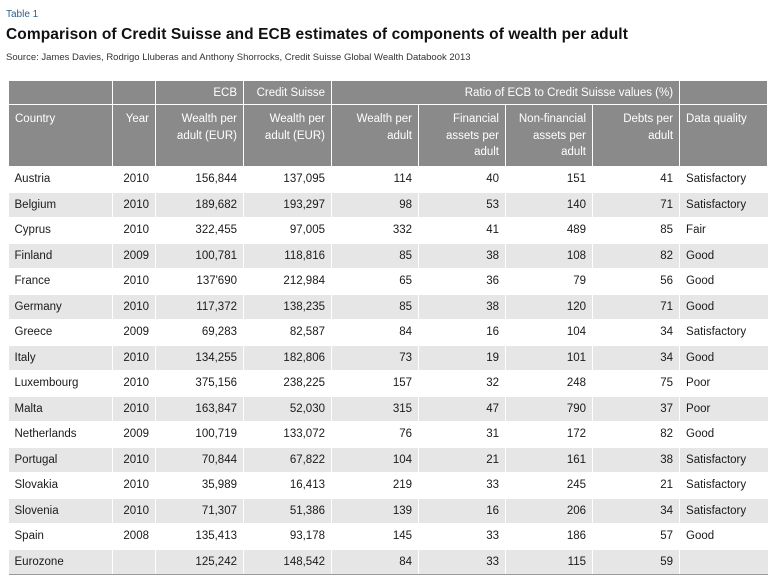  I want to click on cell-ratio-debts: 37, so click(636, 408).